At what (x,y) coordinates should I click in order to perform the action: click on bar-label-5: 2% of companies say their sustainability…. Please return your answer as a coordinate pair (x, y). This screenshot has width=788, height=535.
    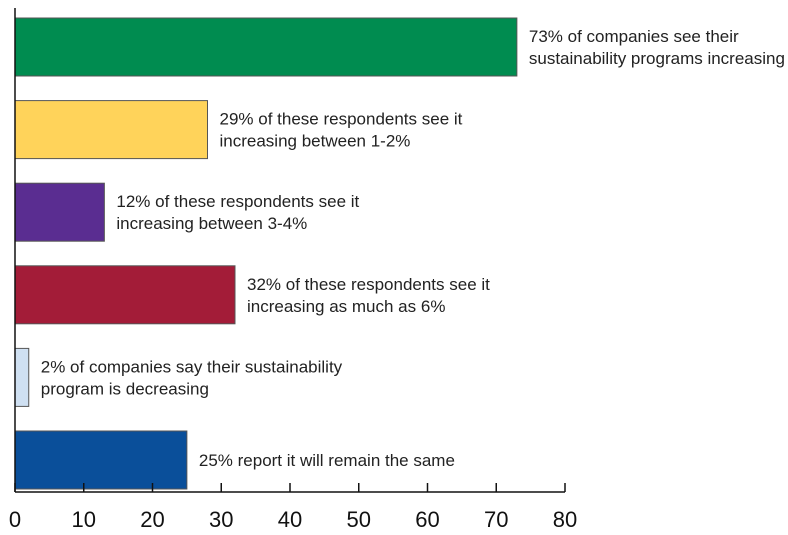
    Looking at the image, I should click on (192, 377).